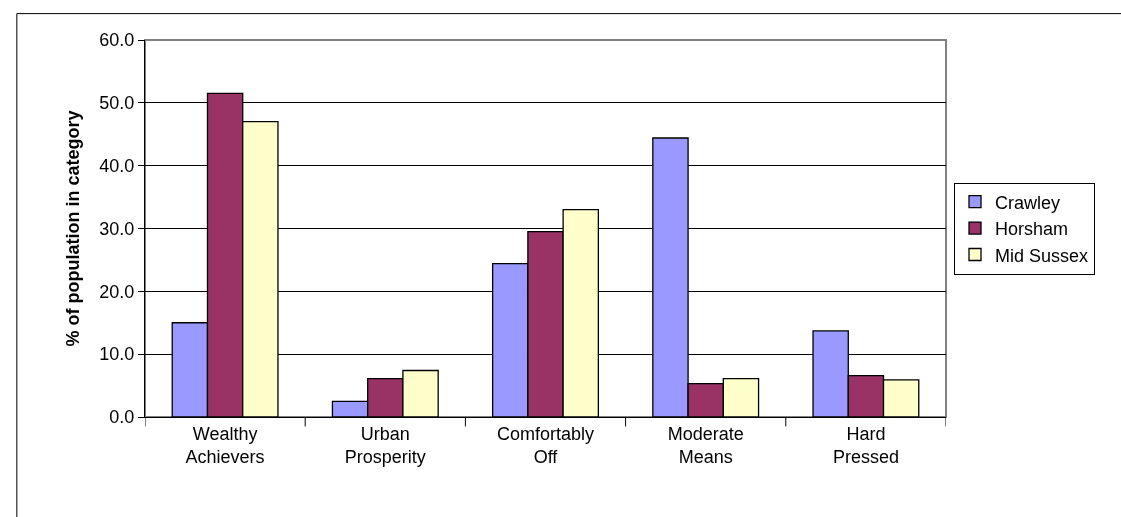 The height and width of the screenshot is (517, 1121). I want to click on x-tick-label: Hard Pressed, so click(865, 445).